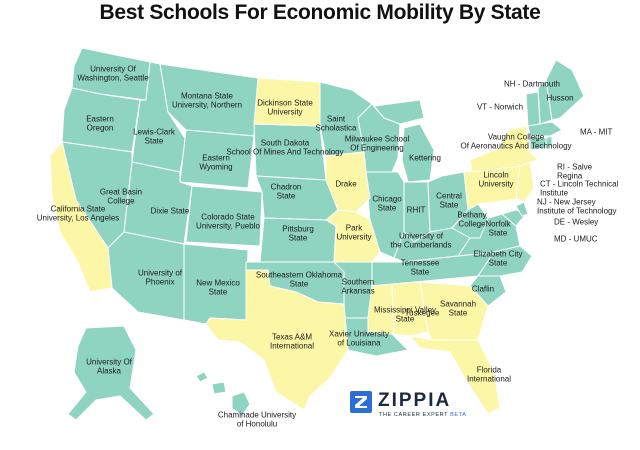 The image size is (640, 450). I want to click on school-label-wv: Bethany College, so click(472, 219).